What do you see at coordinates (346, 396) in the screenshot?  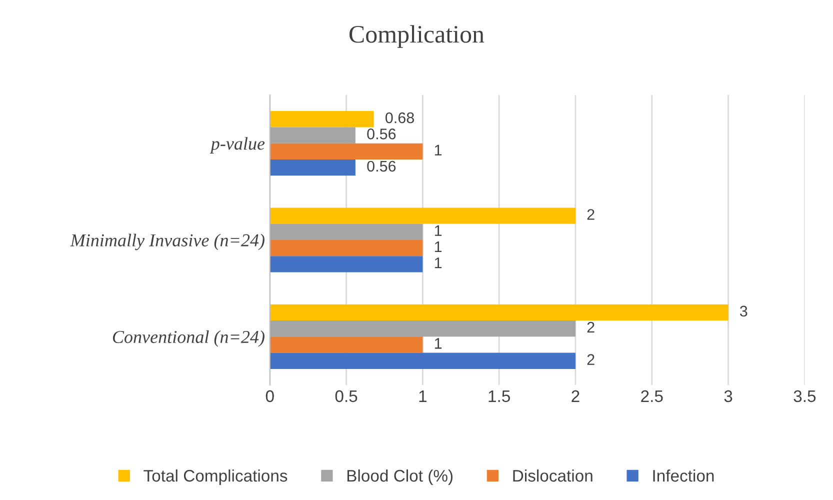 I see `x-tick-label: 0.5` at bounding box center [346, 396].